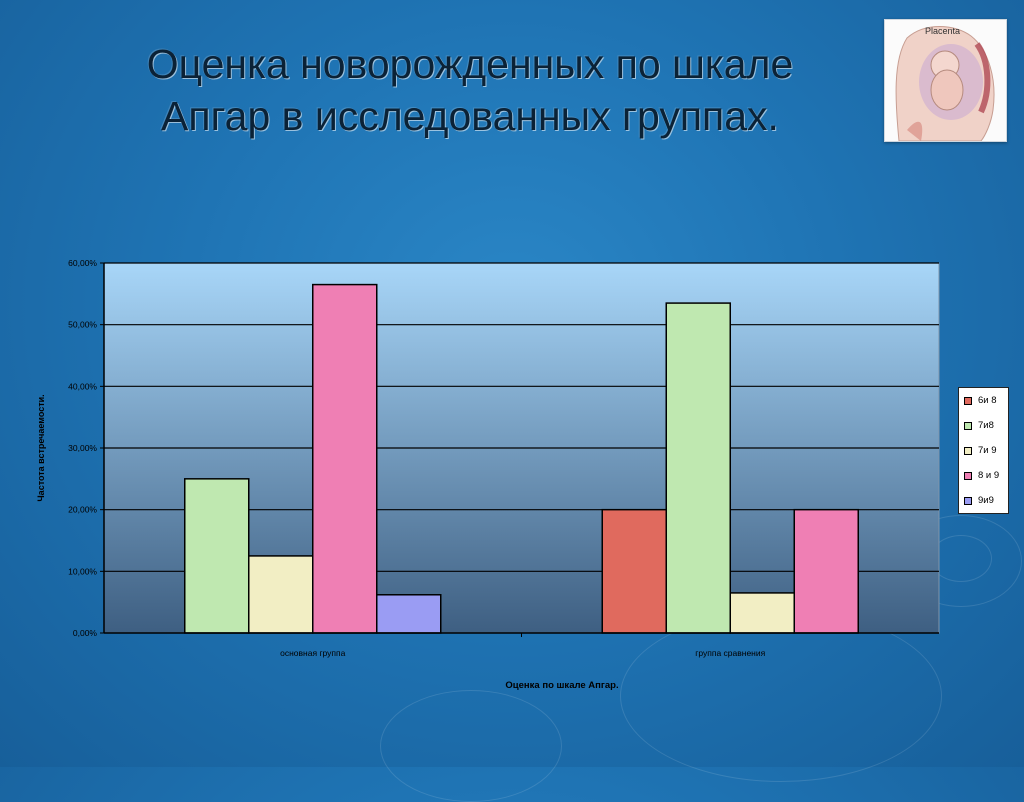 This screenshot has height=802, width=1024. I want to click on y-tick-label: 50,00%, so click(82, 325).